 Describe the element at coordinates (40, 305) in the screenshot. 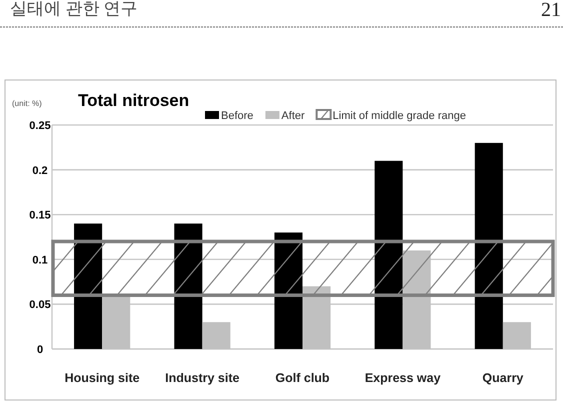

I see `y-tick-label: 0.05` at that location.